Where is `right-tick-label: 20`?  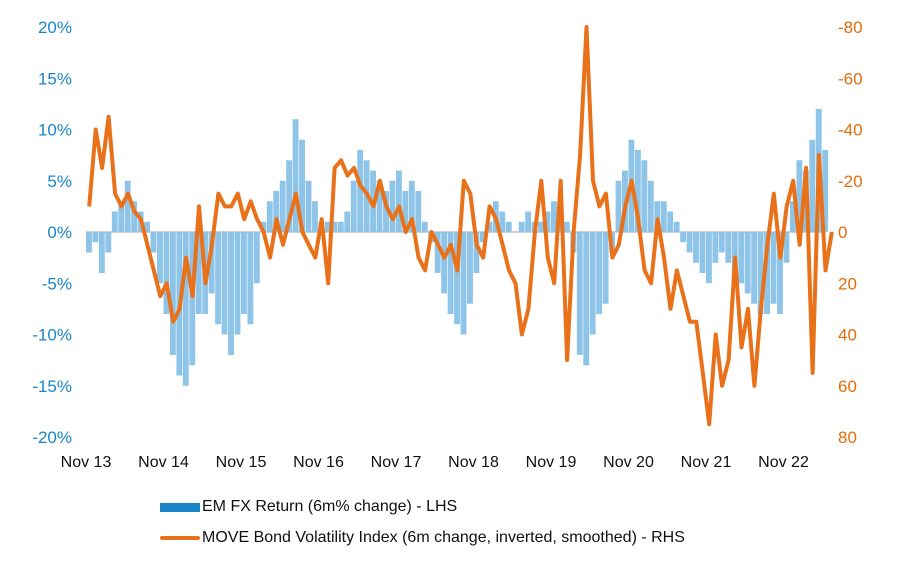 right-tick-label: 20 is located at coordinates (847, 283).